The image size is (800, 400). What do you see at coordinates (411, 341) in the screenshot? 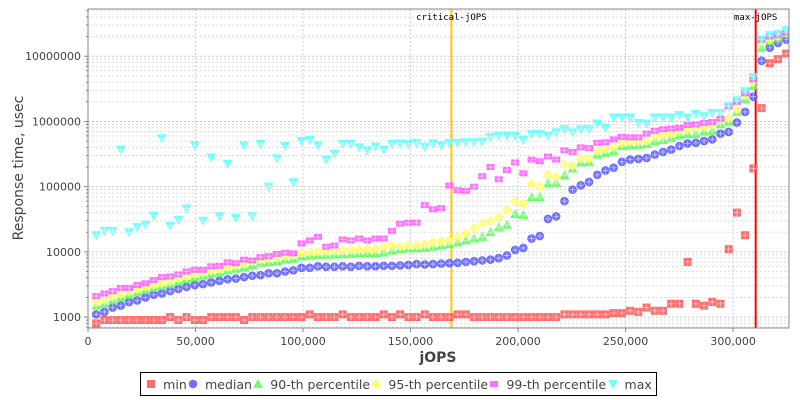
I see `x-tick-label: 150,000` at bounding box center [411, 341].